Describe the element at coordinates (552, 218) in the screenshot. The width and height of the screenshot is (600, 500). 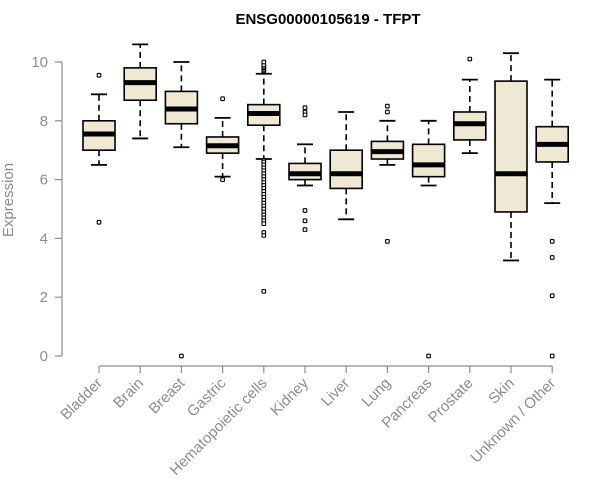
I see `box-unknown-other` at that location.